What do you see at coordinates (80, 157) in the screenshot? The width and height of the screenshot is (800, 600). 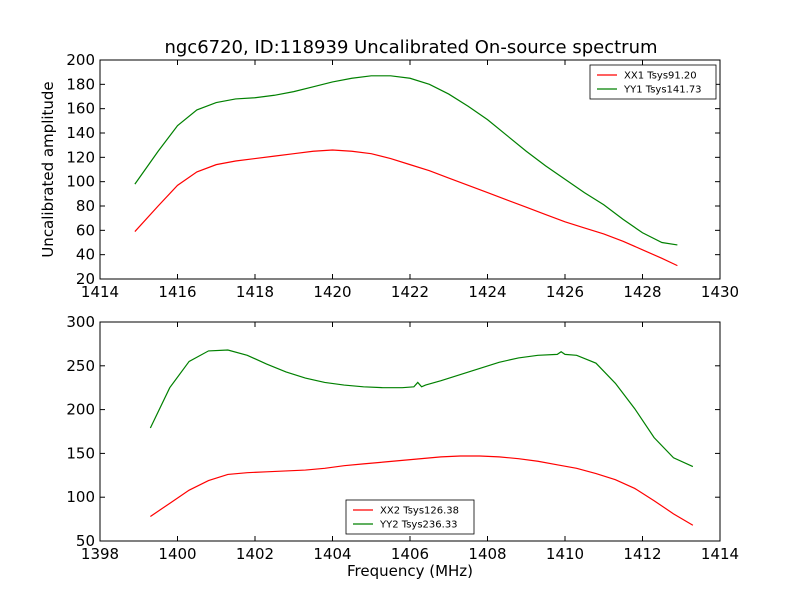 I see `plot0-y-tick-label: 120` at bounding box center [80, 157].